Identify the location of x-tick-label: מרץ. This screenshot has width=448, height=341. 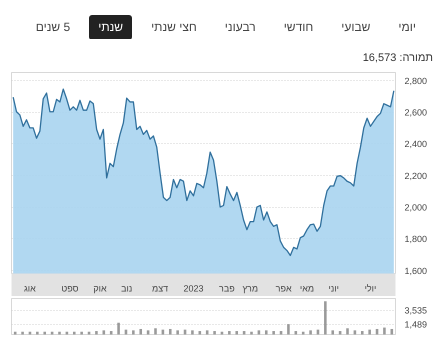
(250, 289).